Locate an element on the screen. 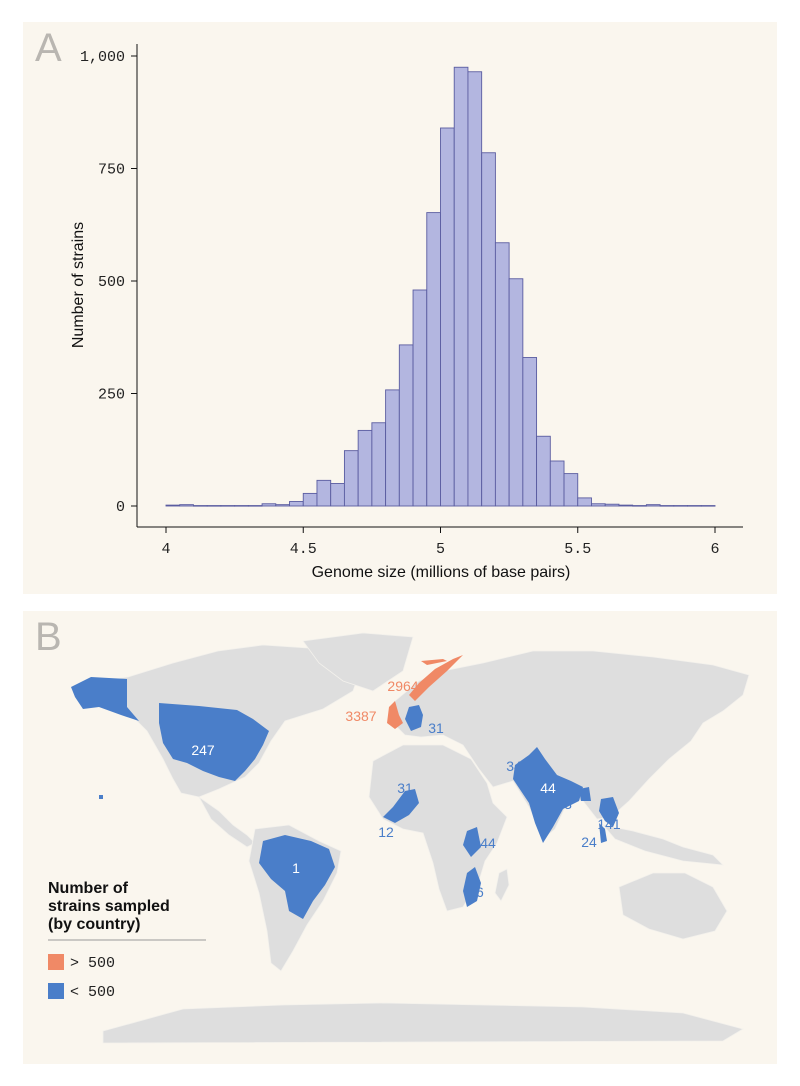 The width and height of the screenshot is (800, 1086). legend-label-under-500: < 500 is located at coordinates (92, 992).